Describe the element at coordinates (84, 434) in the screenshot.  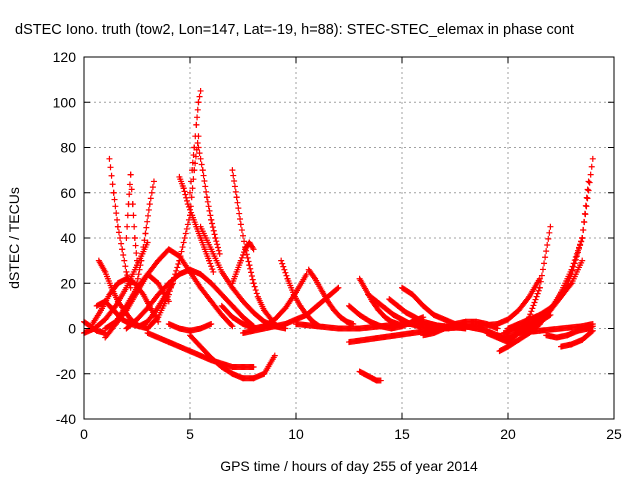
I see `x-tick-label: 0` at that location.